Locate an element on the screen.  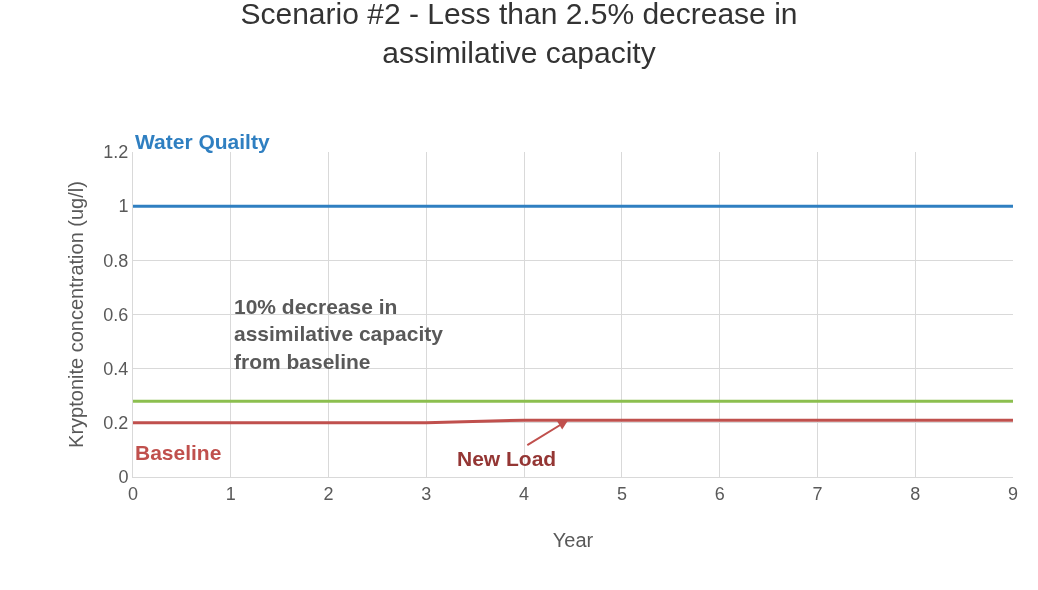
x-tick-label: 8 is located at coordinates (915, 493).